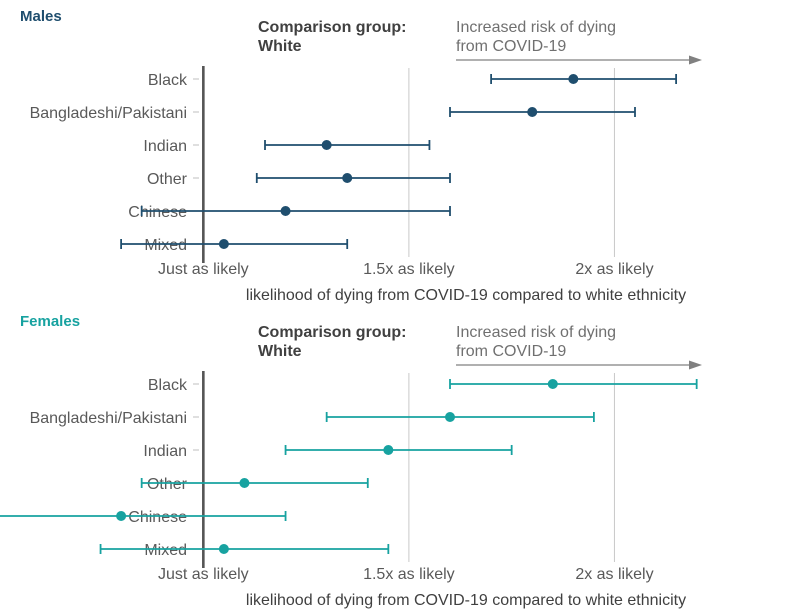 Image resolution: width=796 pixels, height=614 pixels. Describe the element at coordinates (50, 321) in the screenshot. I see `panel-title: Females` at that location.